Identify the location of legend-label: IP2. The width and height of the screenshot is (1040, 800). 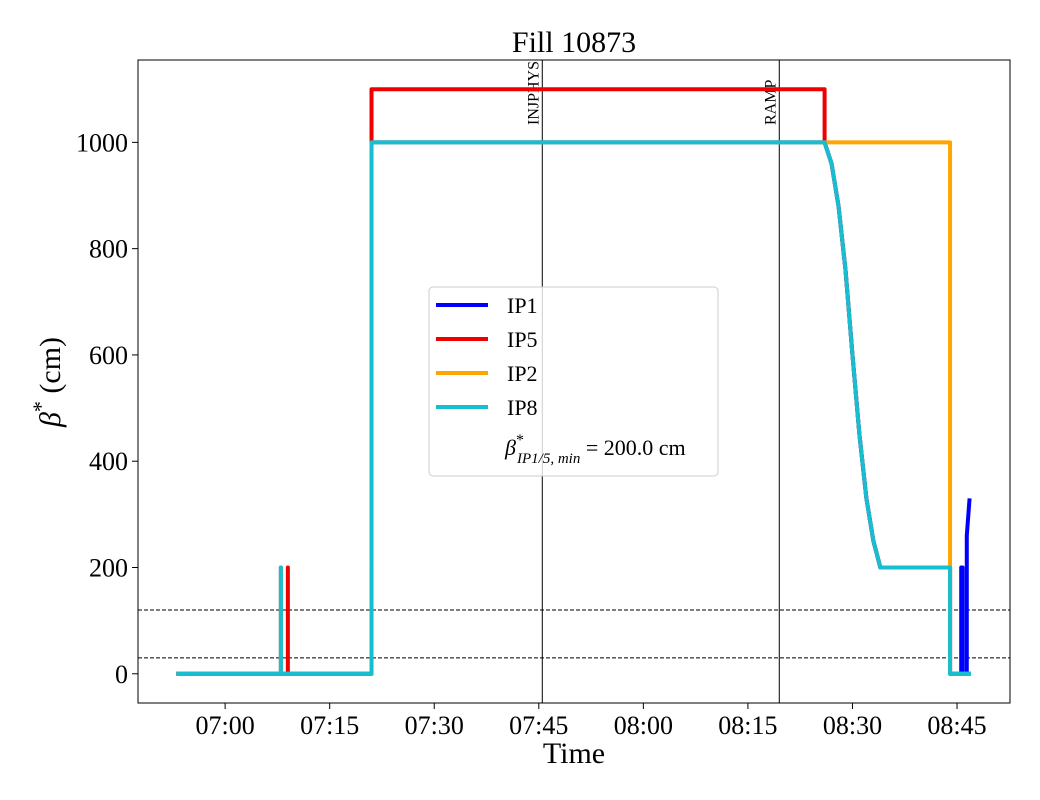
(522, 373).